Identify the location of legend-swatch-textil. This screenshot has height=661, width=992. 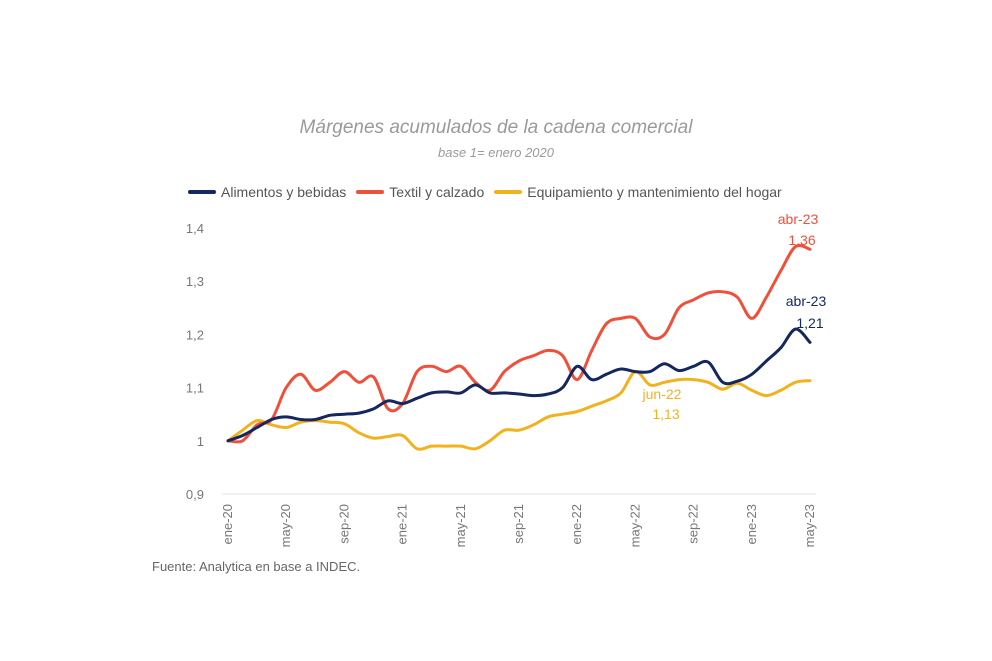
(370, 192).